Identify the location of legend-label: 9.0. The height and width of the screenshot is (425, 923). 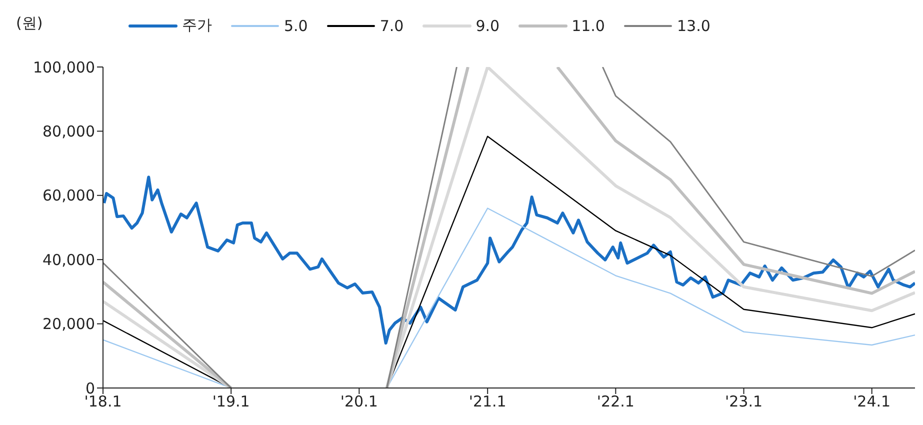
(488, 25).